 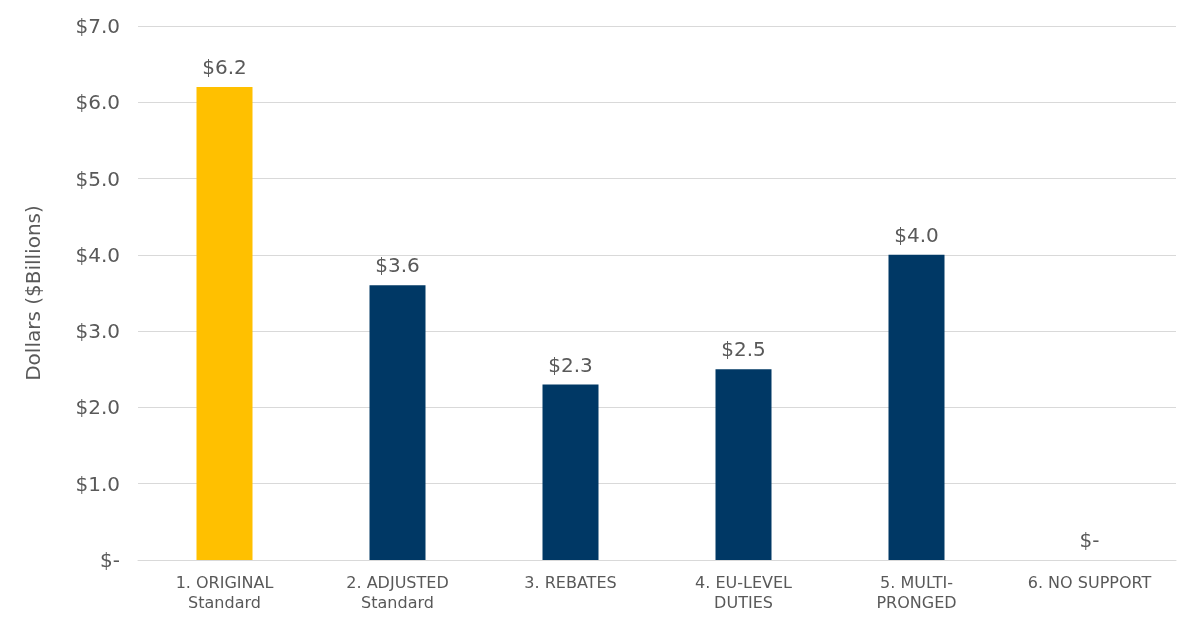 What do you see at coordinates (224, 592) in the screenshot?
I see `x-tick-label: 1. ORIGINAL Standard` at bounding box center [224, 592].